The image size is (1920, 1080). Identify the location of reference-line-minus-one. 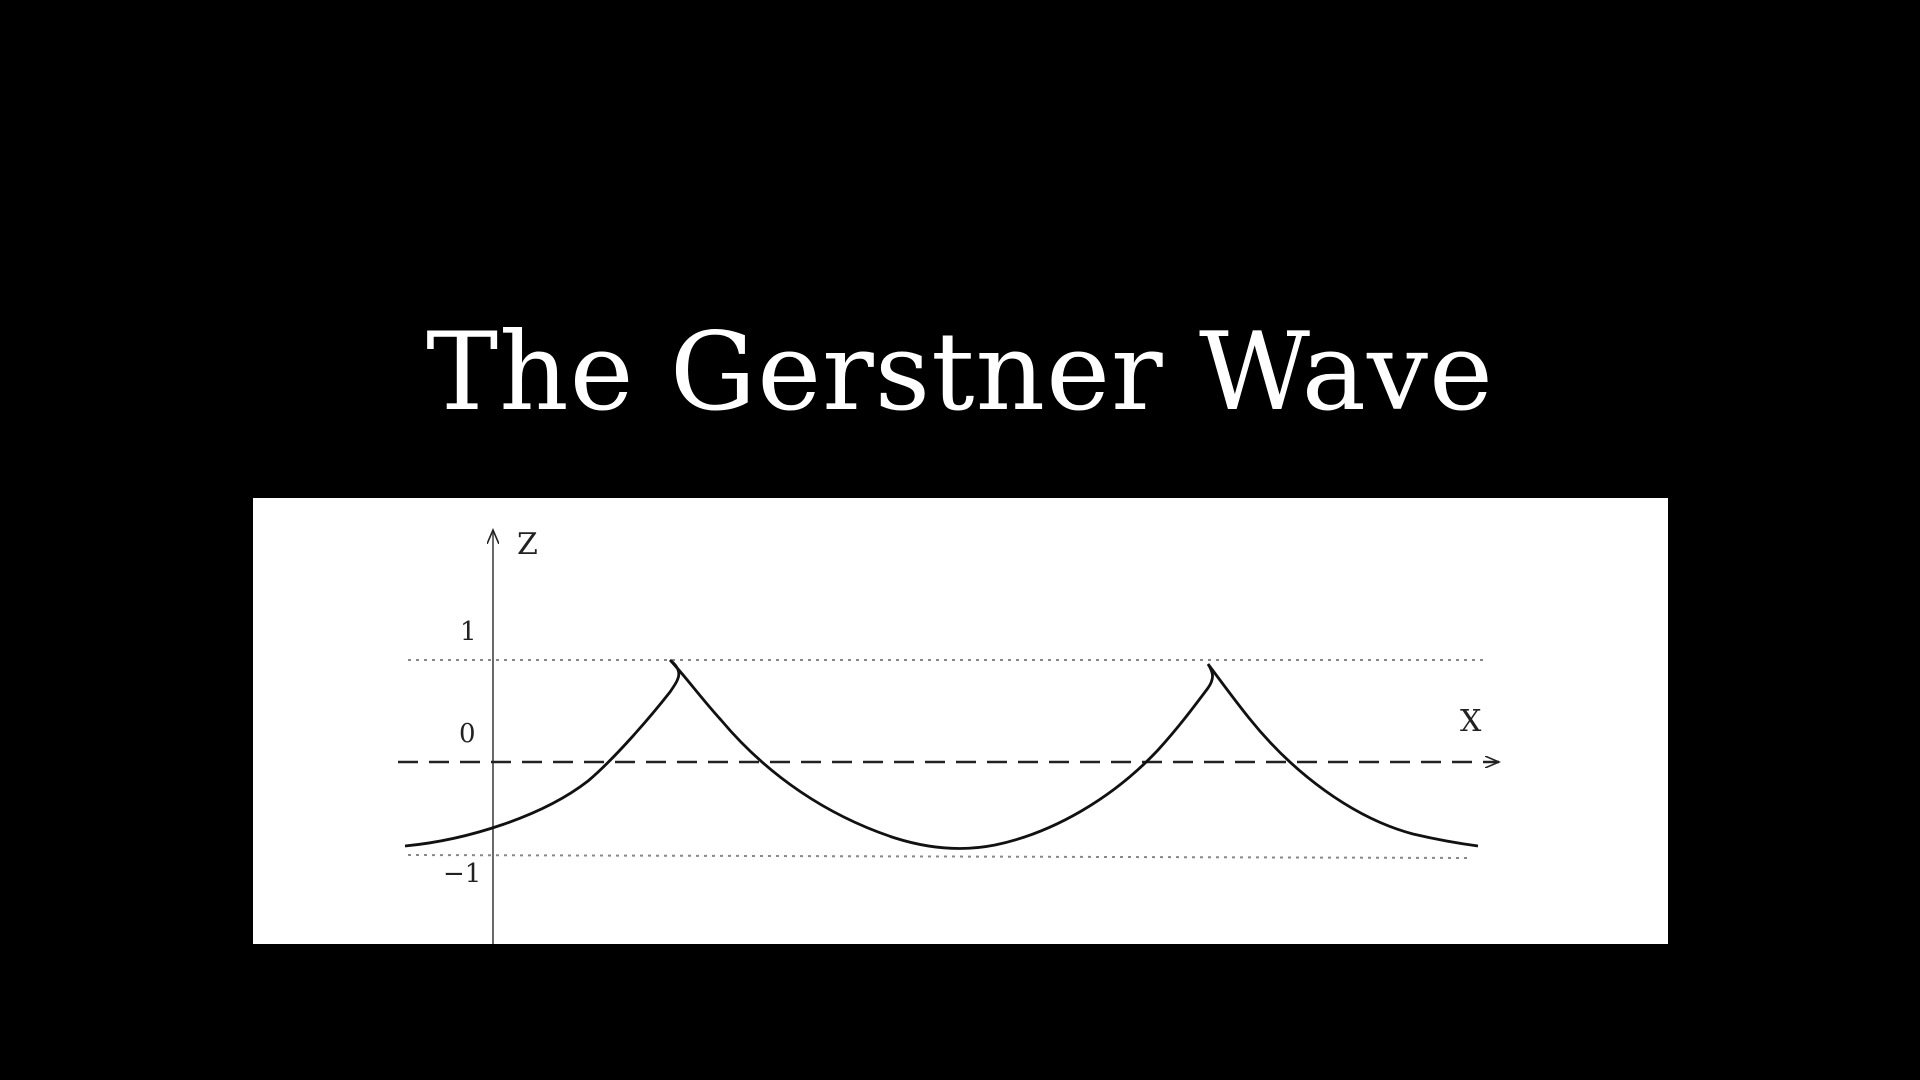
(939, 856).